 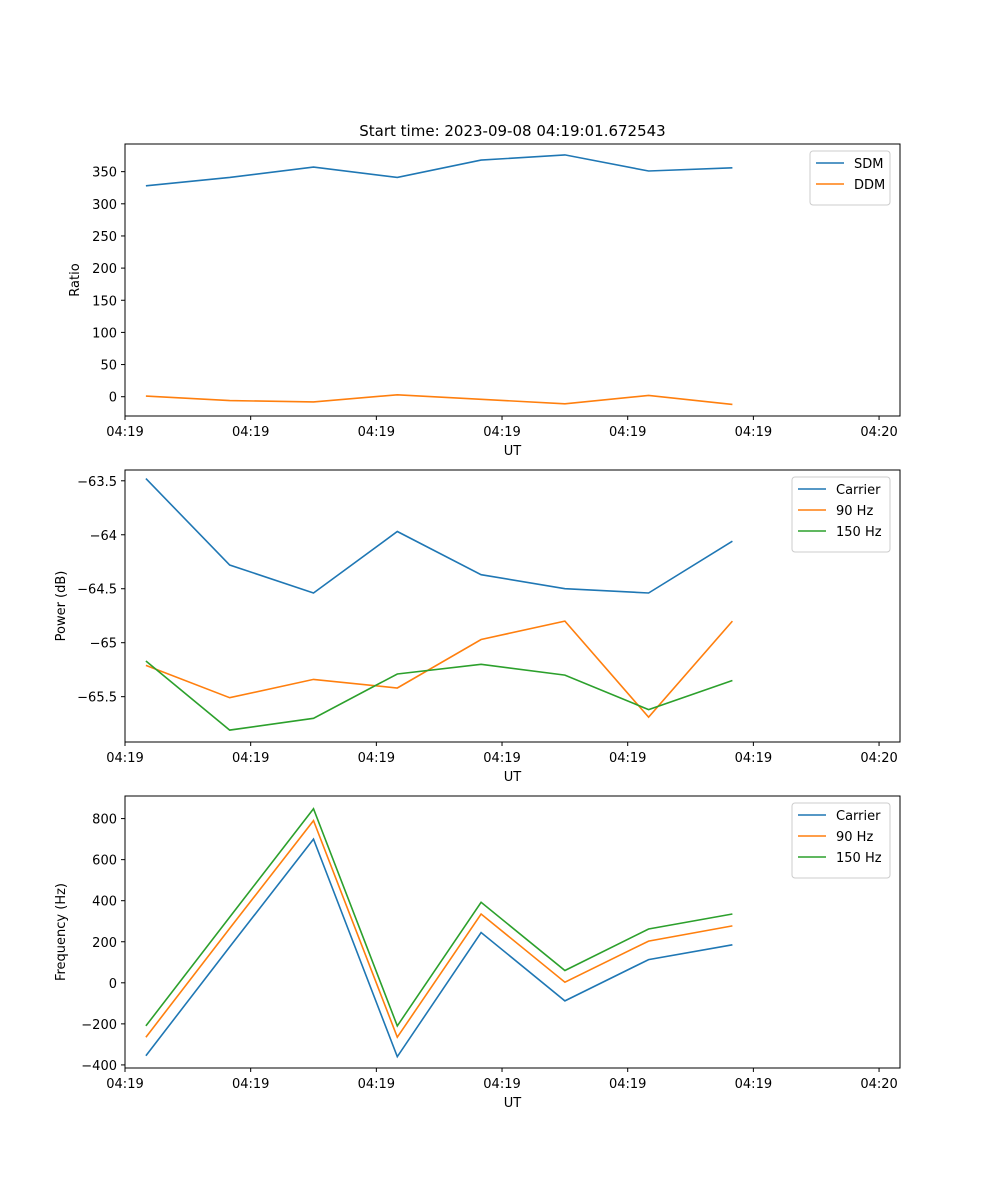 I want to click on y-axis-label: Ratio, so click(x=75, y=279).